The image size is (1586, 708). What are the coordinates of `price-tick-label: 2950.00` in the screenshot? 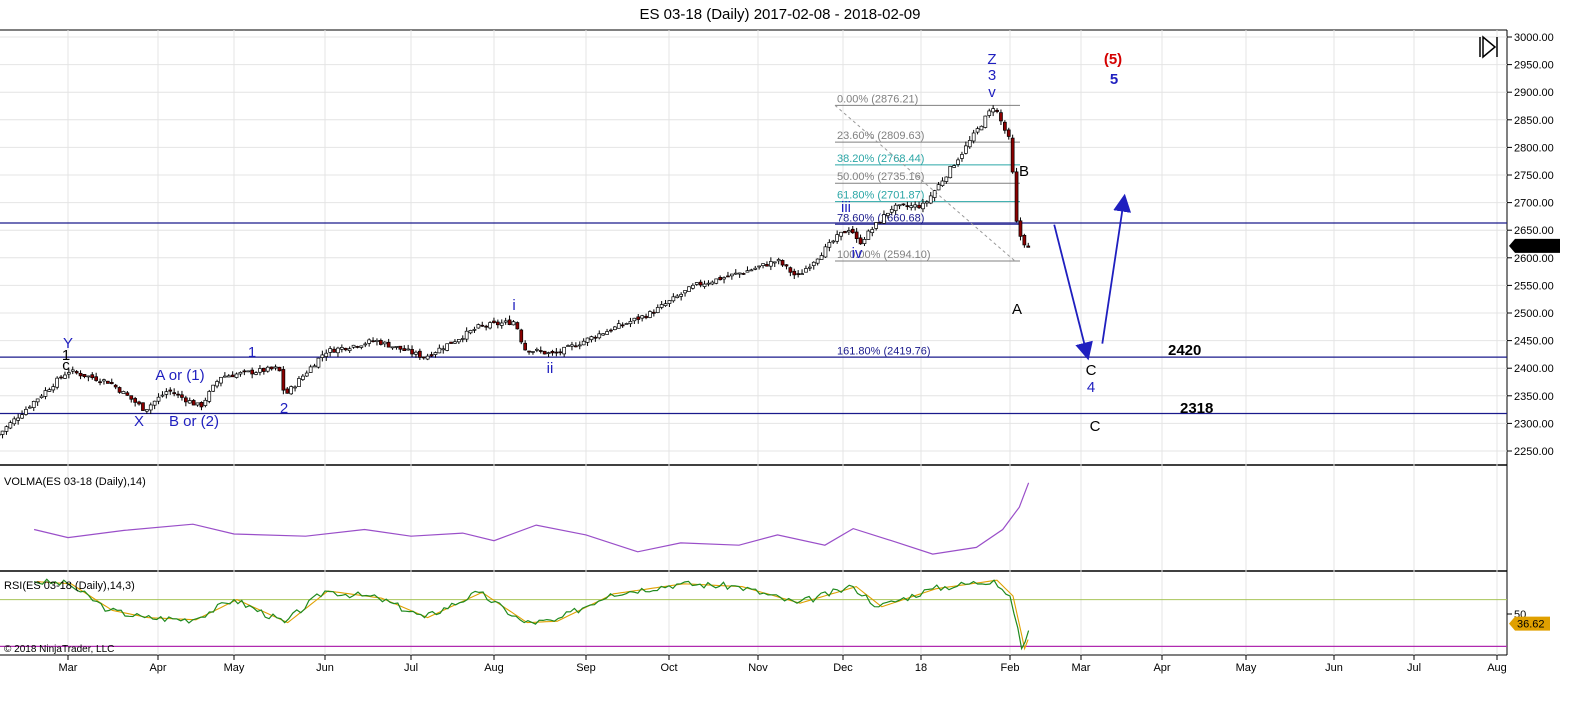 It's located at (1534, 66).